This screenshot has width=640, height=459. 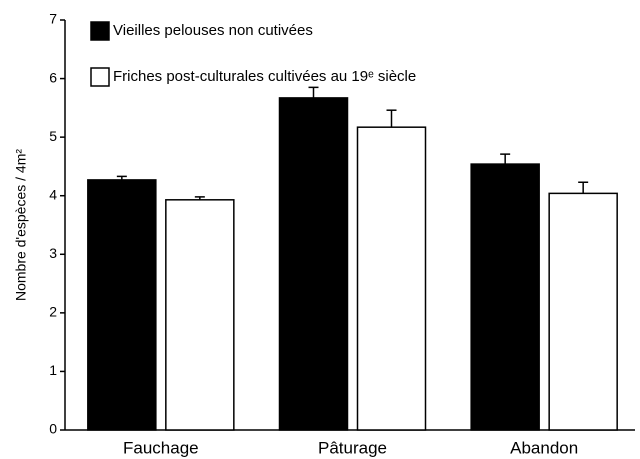 I want to click on x-tick-label: Abandon, so click(x=544, y=447).